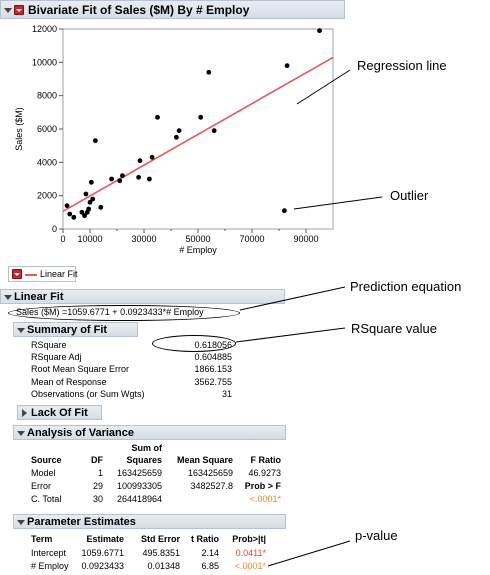 Image resolution: width=490 pixels, height=575 pixels. I want to click on lack-of-fit-title: Lack Of Fit, so click(59, 413).